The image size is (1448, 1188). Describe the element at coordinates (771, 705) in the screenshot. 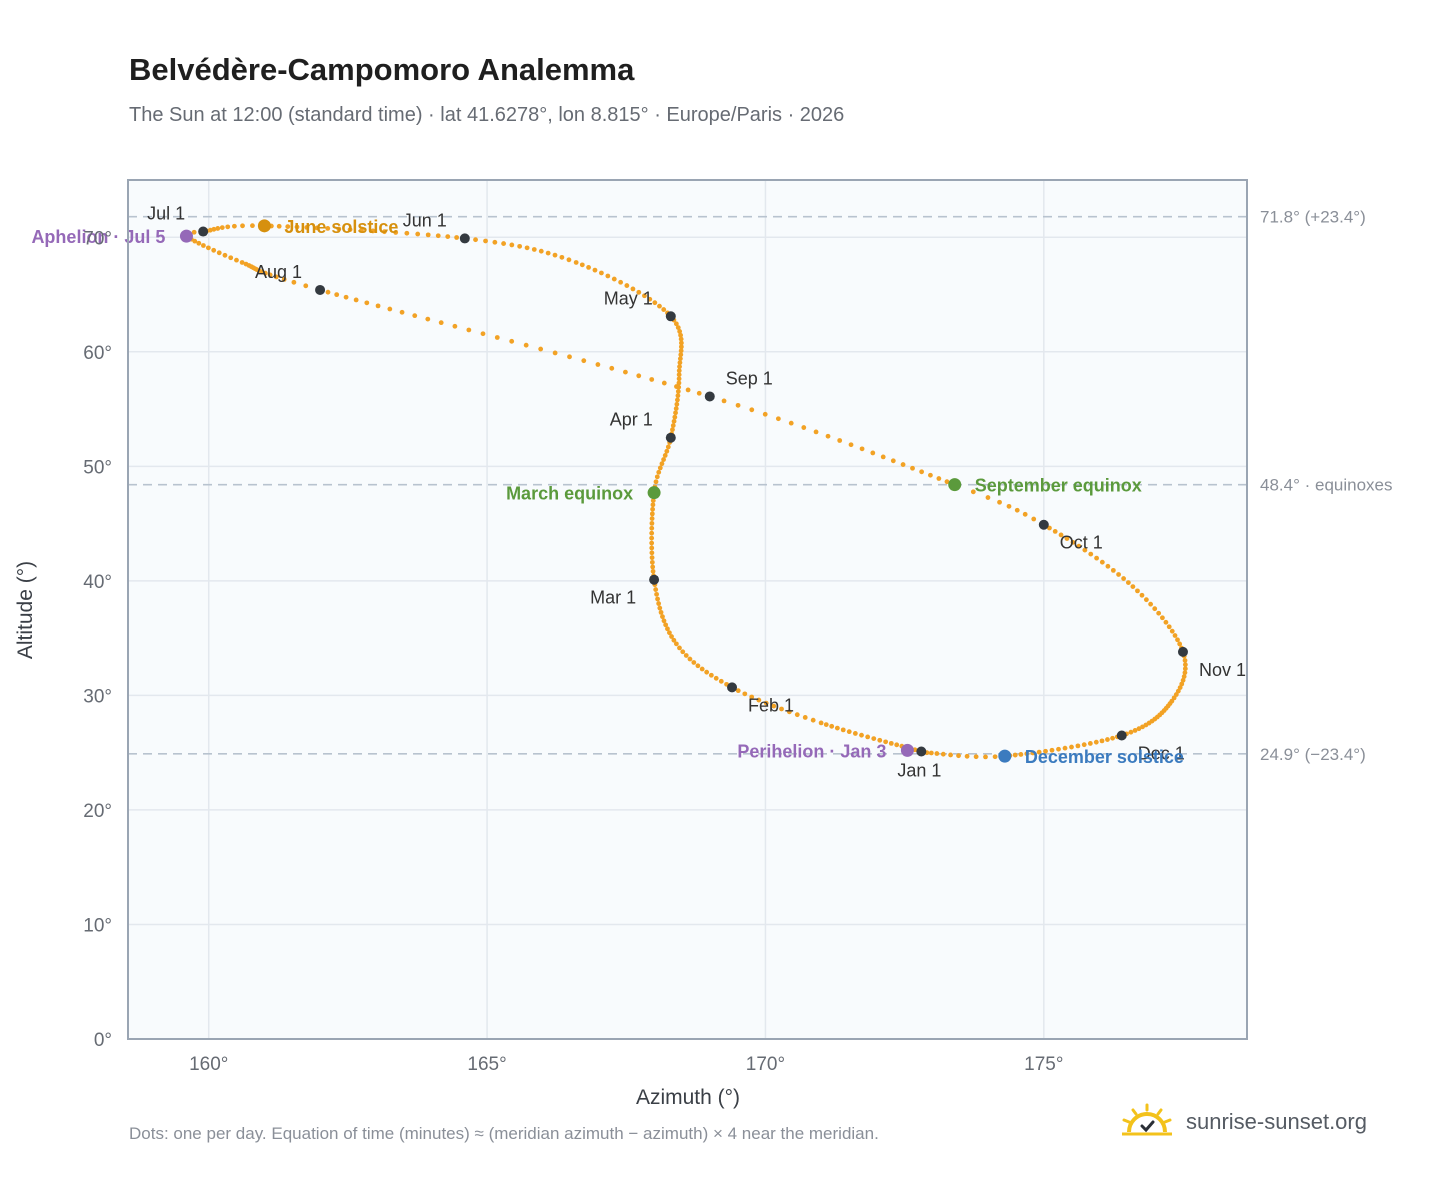

I see `month-label: Feb 1` at that location.